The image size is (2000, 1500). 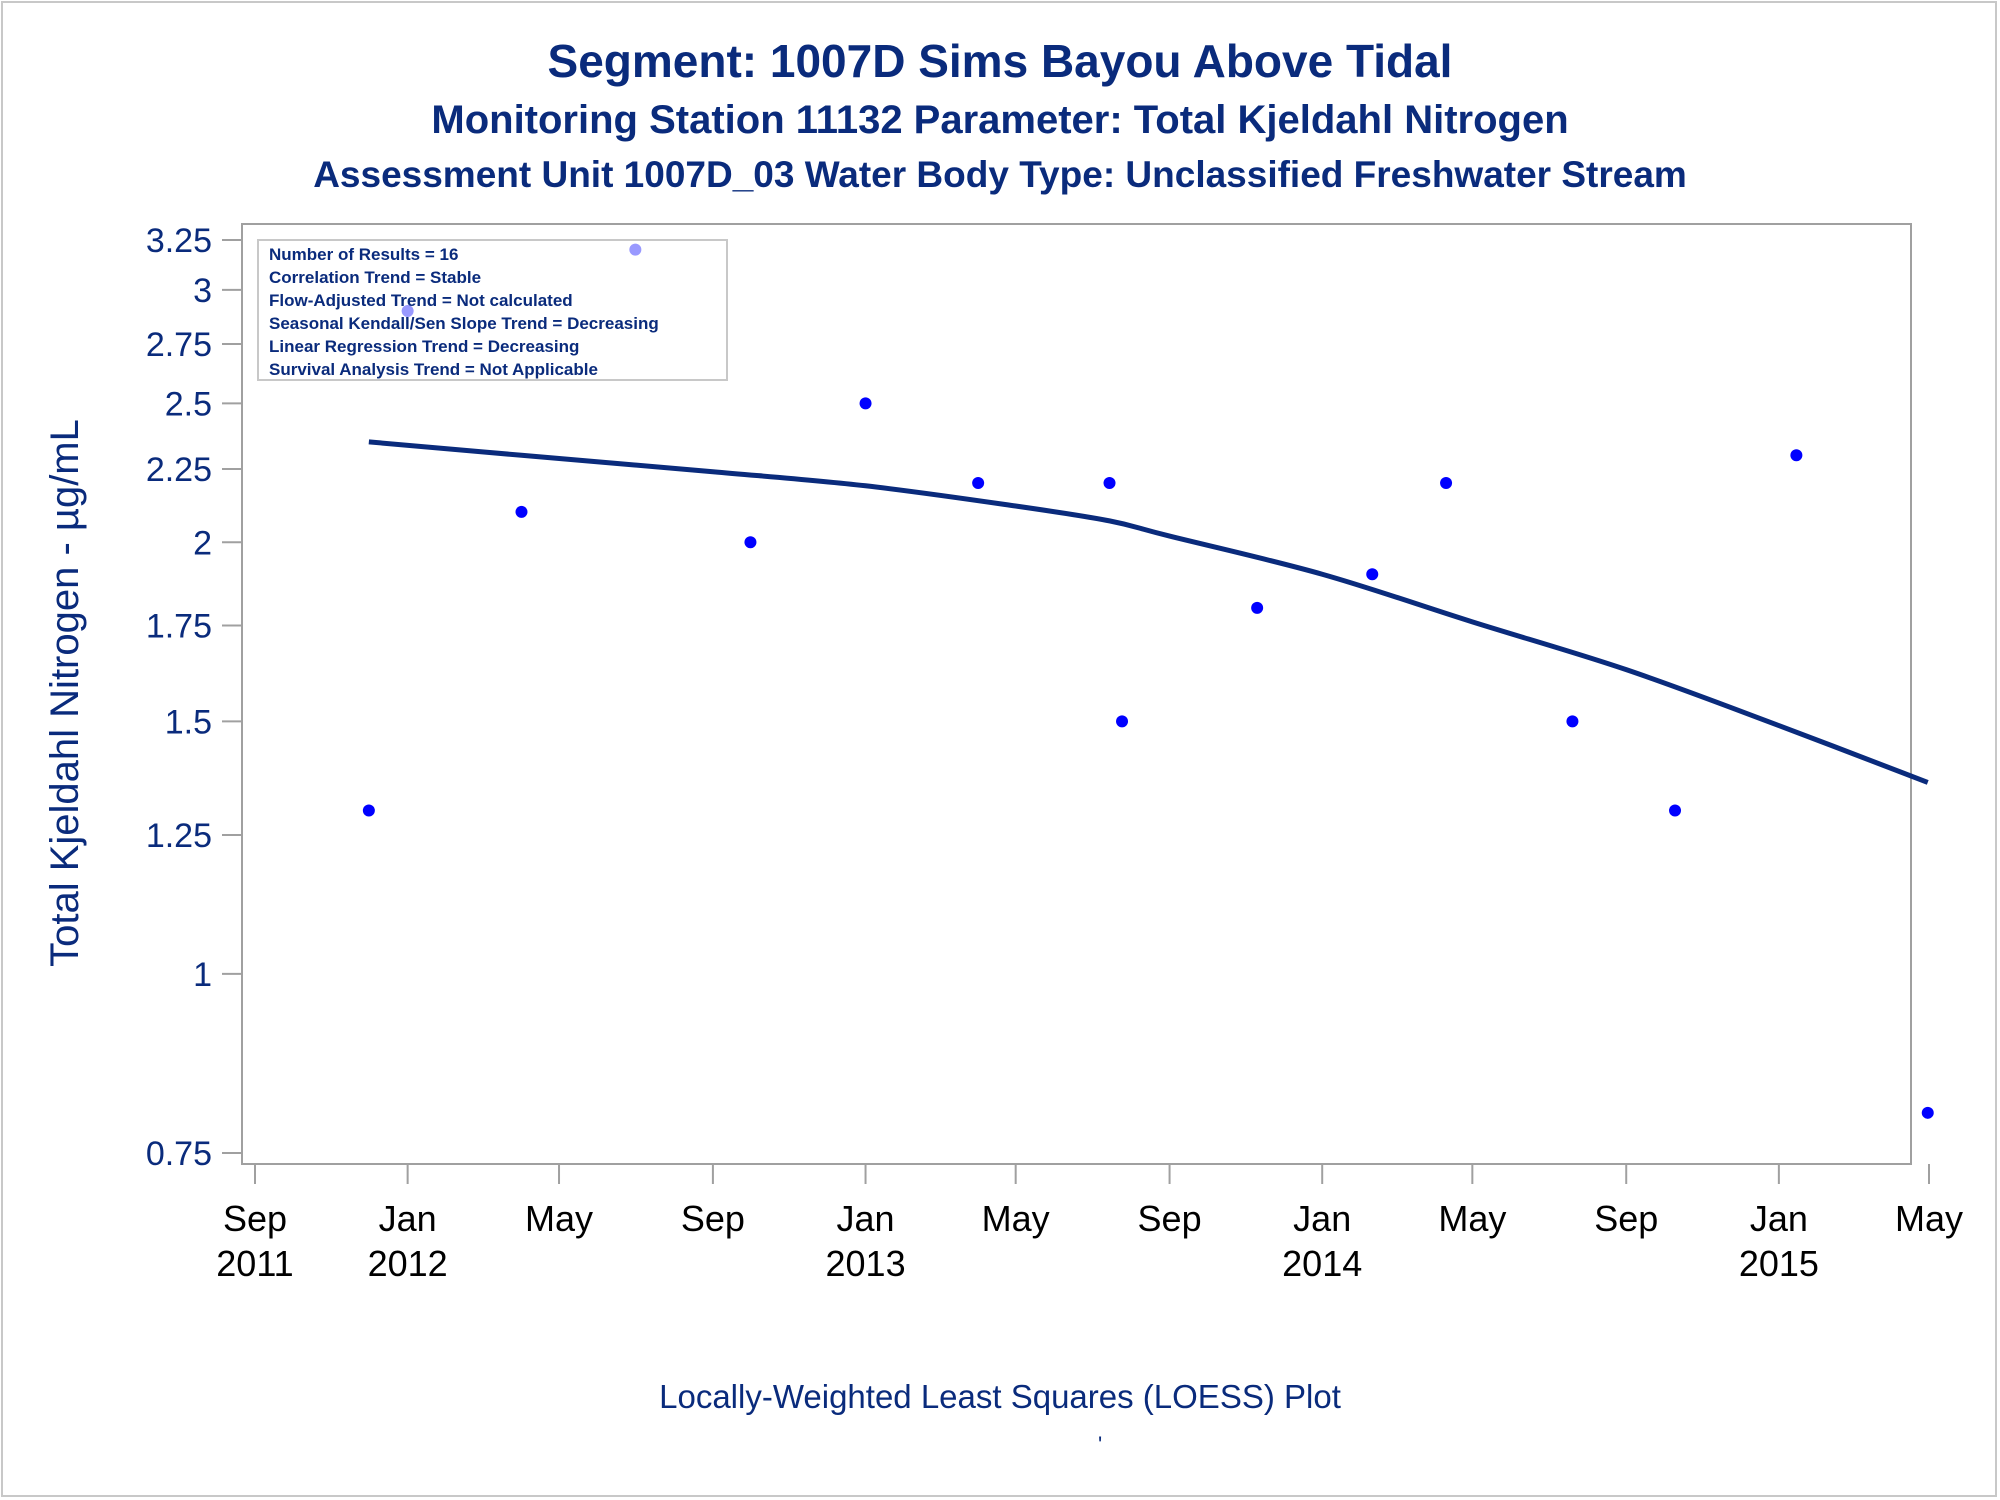 What do you see at coordinates (202, 291) in the screenshot?
I see `y-tick-label: 3` at bounding box center [202, 291].